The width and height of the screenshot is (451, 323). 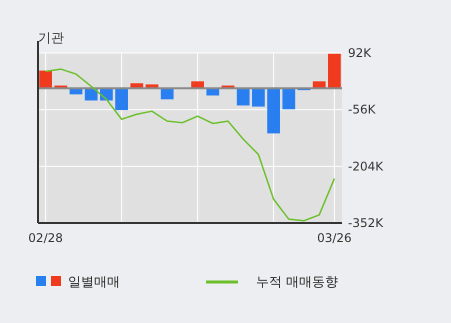 What do you see at coordinates (366, 223) in the screenshot?
I see `y-tick-label: -352K` at bounding box center [366, 223].